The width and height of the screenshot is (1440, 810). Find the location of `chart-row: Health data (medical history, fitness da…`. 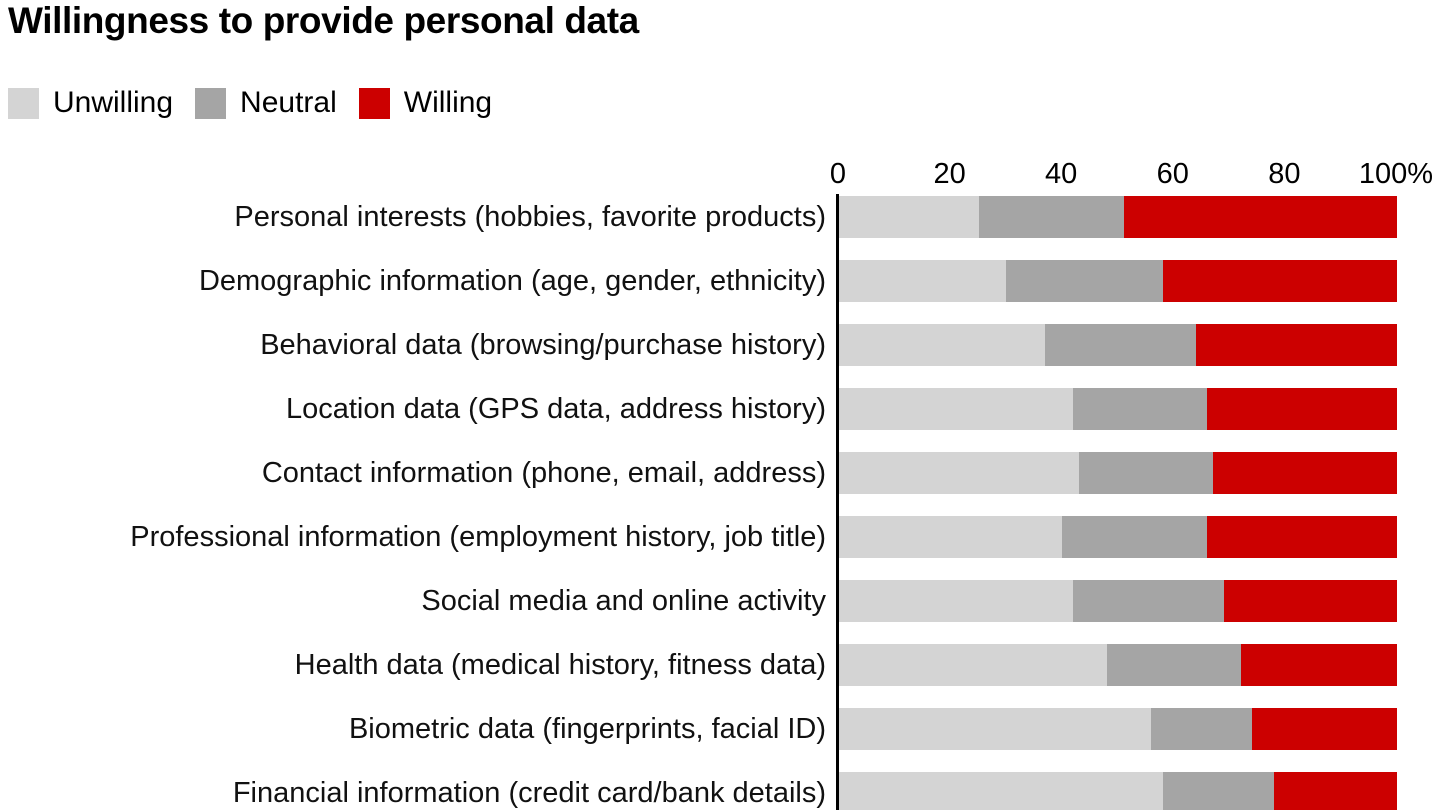

chart-row: Health data (medical history, fitness da… is located at coordinates (720, 665).